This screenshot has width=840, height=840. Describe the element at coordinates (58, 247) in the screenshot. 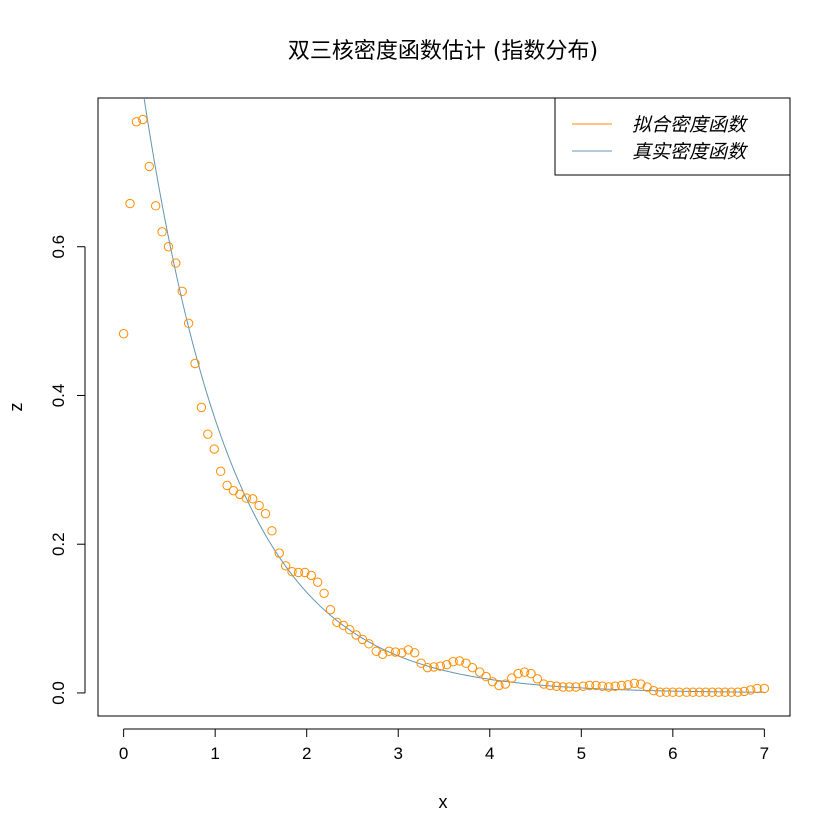

I see `y-tick-label: 0.6` at that location.